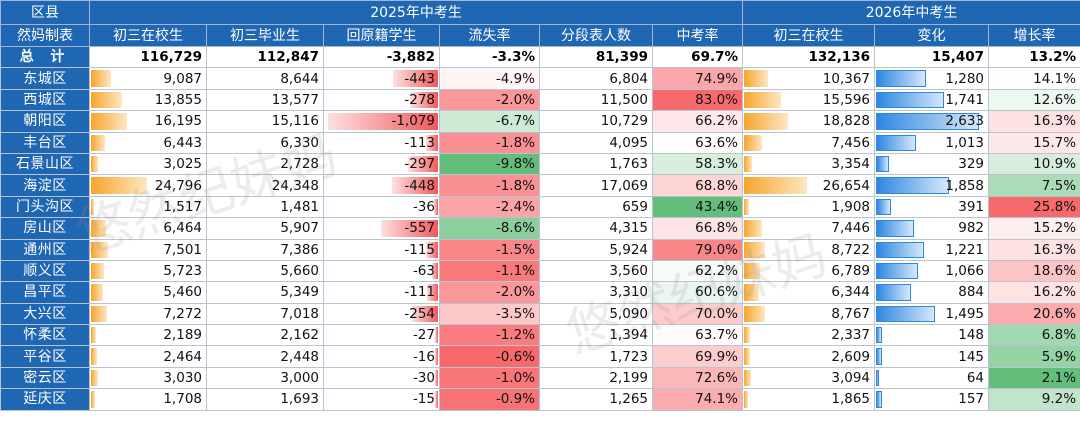 Image resolution: width=1080 pixels, height=444 pixels. Describe the element at coordinates (697, 335) in the screenshot. I see `exam-rate-cell: 63.7%` at that location.